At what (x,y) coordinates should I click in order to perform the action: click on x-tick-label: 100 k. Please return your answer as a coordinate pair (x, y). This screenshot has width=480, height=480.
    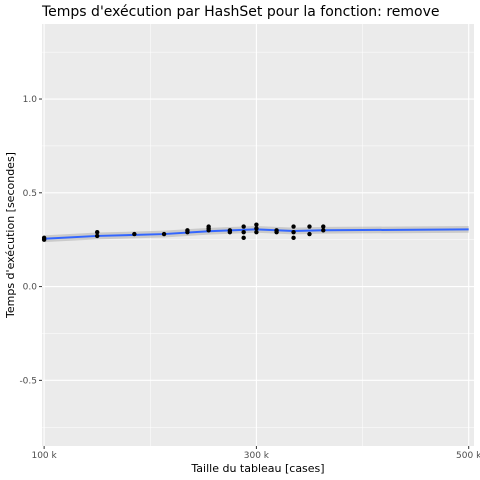
    Looking at the image, I should click on (44, 456).